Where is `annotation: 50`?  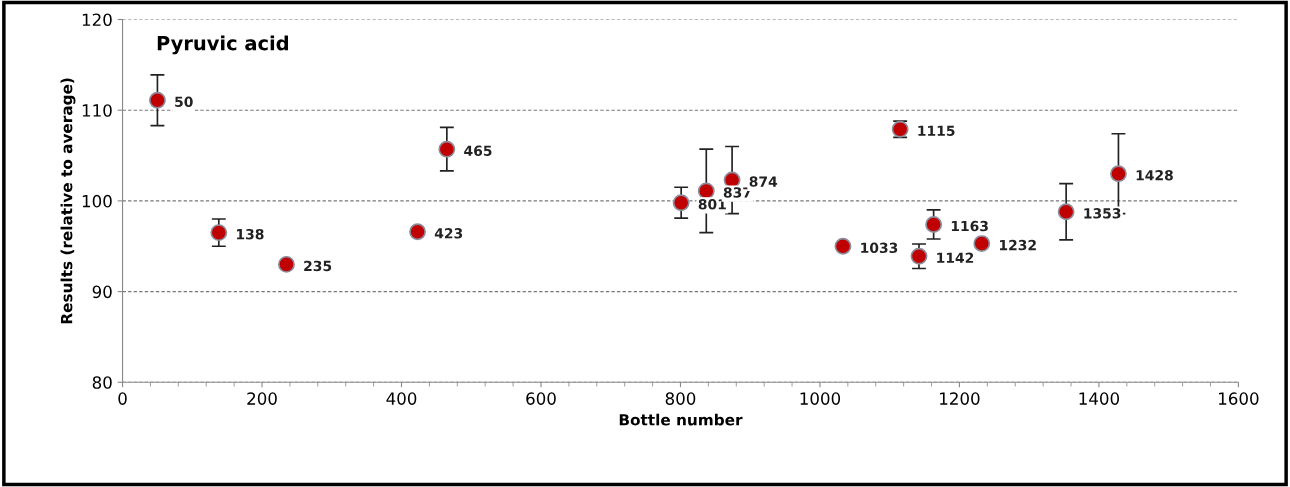 annotation: 50 is located at coordinates (184, 102).